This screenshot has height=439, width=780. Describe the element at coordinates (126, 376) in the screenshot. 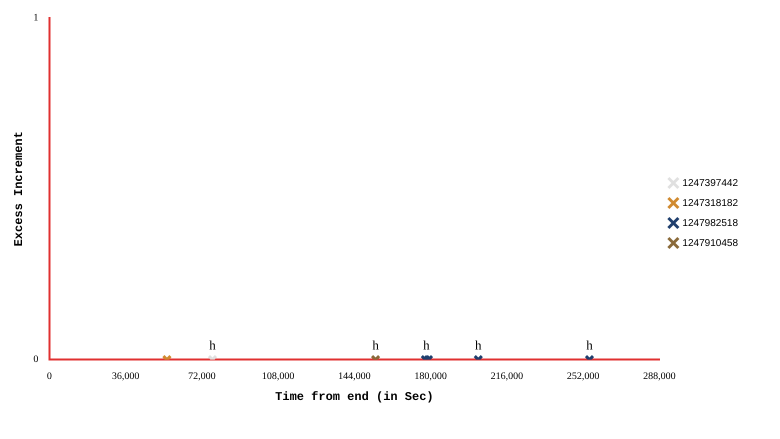

I see `x-tick-label: 36,000` at that location.